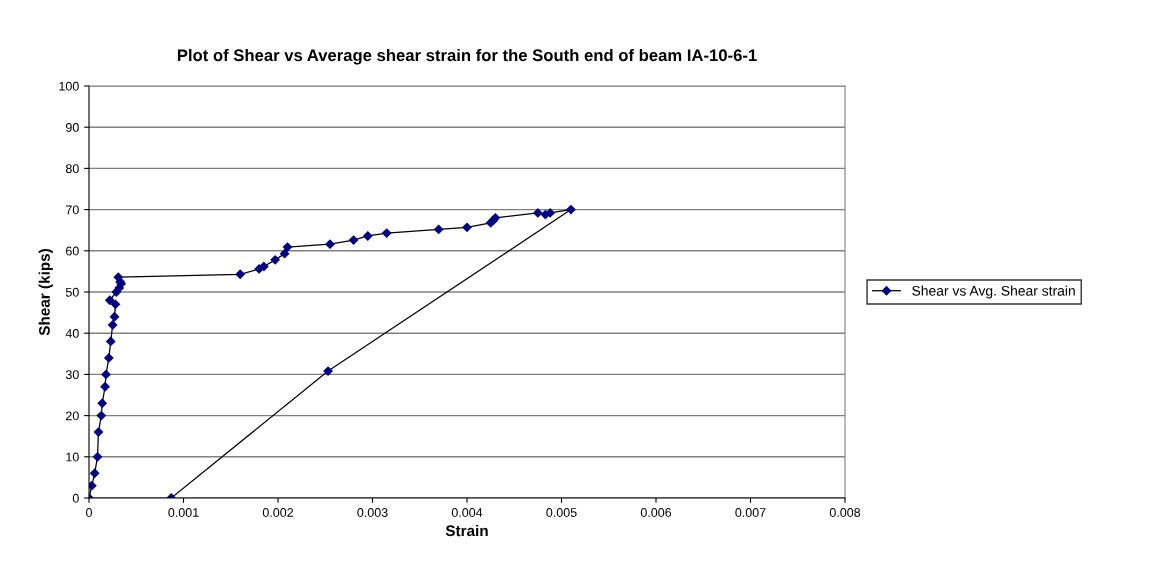 The width and height of the screenshot is (1155, 578). Describe the element at coordinates (183, 512) in the screenshot. I see `x-tick-label: 0.001` at that location.